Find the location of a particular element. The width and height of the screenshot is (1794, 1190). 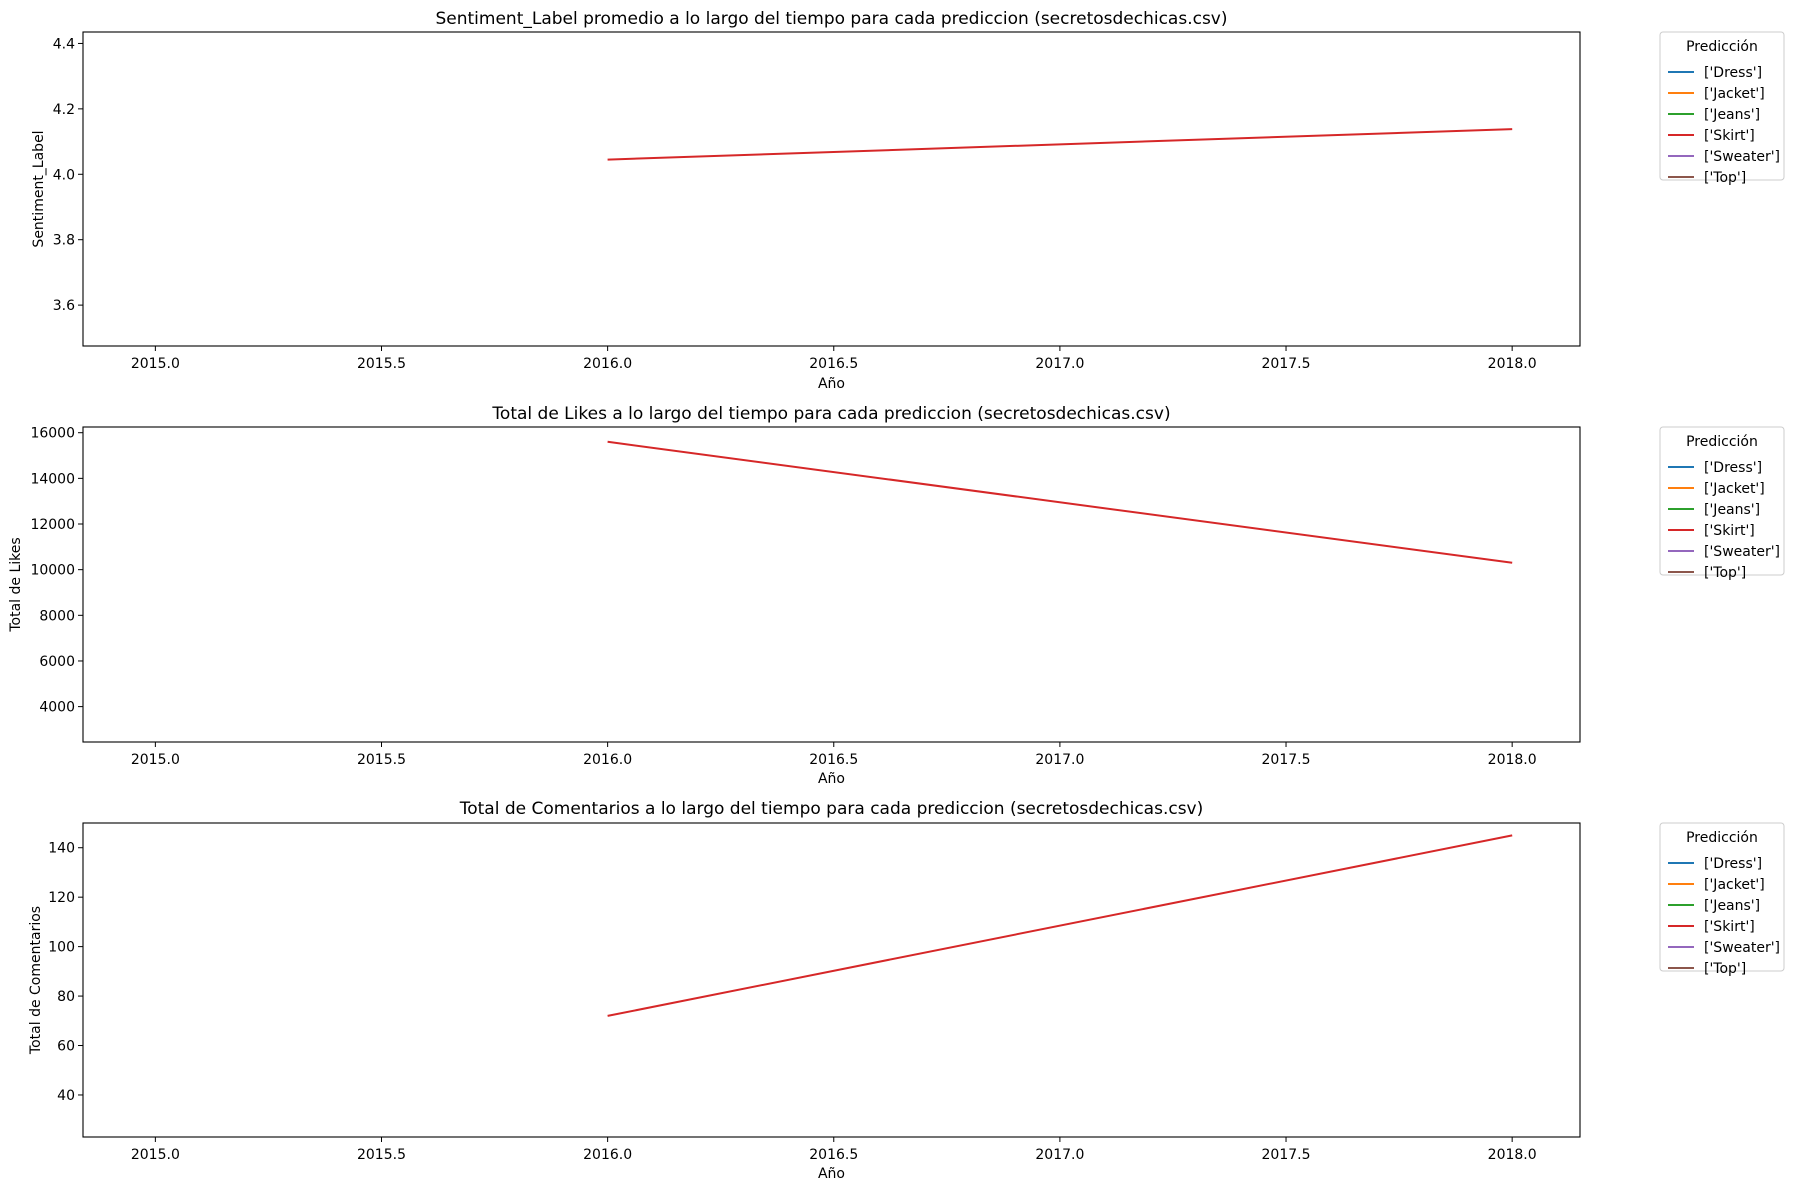

y-tick-label: 14000 is located at coordinates (52, 479).